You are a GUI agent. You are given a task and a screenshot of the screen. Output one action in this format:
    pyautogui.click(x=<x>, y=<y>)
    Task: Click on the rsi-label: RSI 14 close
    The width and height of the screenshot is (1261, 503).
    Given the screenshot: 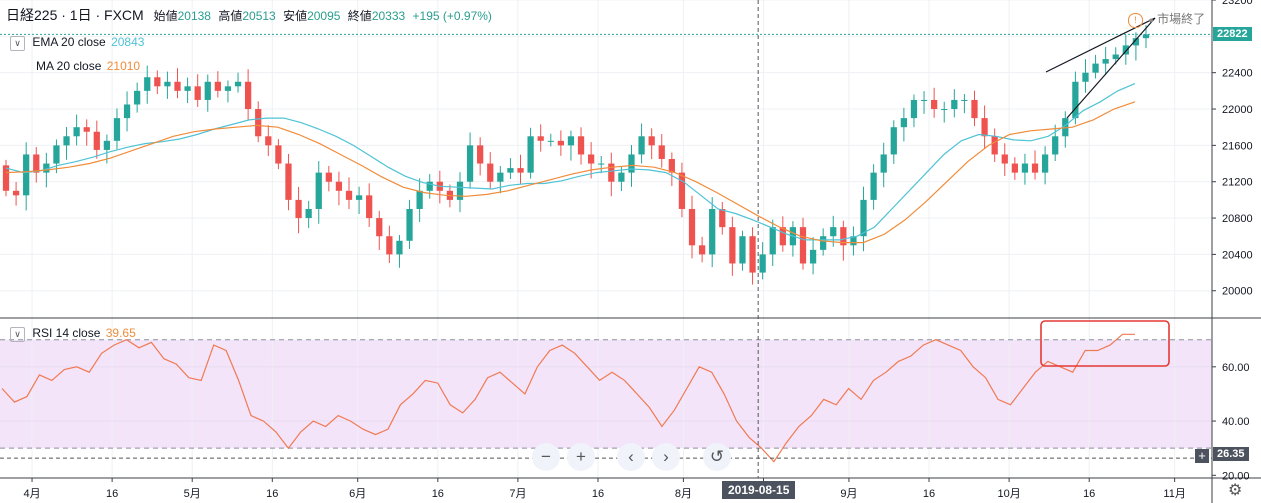 What is the action you would take?
    pyautogui.click(x=66, y=333)
    